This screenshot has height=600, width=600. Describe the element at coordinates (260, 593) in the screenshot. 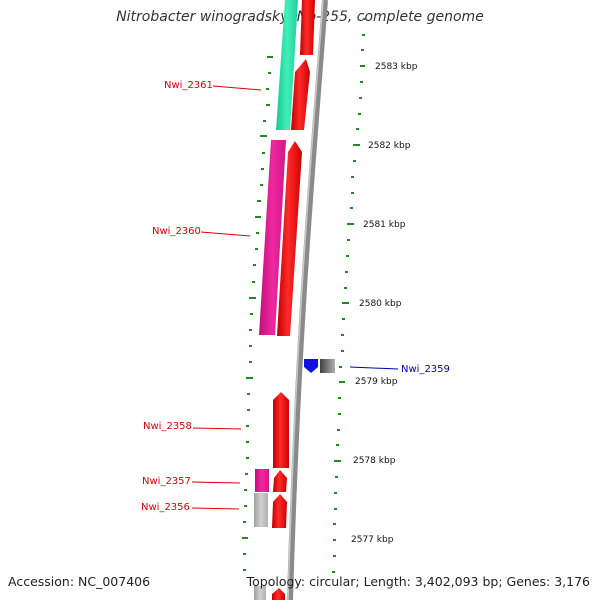

I see `gene-cog-bar-bottom` at that location.